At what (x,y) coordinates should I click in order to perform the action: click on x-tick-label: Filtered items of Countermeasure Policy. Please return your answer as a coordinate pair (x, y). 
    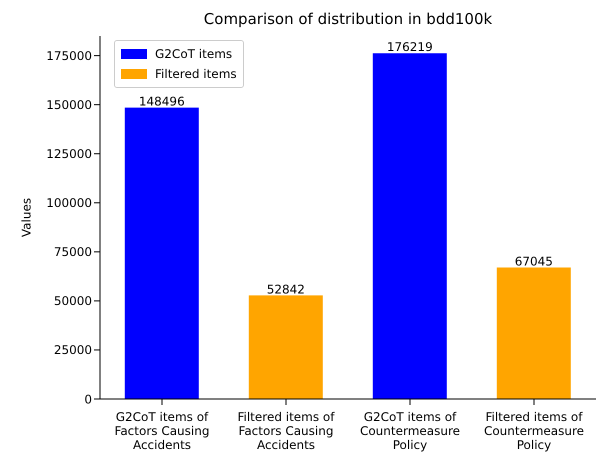
    Looking at the image, I should click on (534, 431).